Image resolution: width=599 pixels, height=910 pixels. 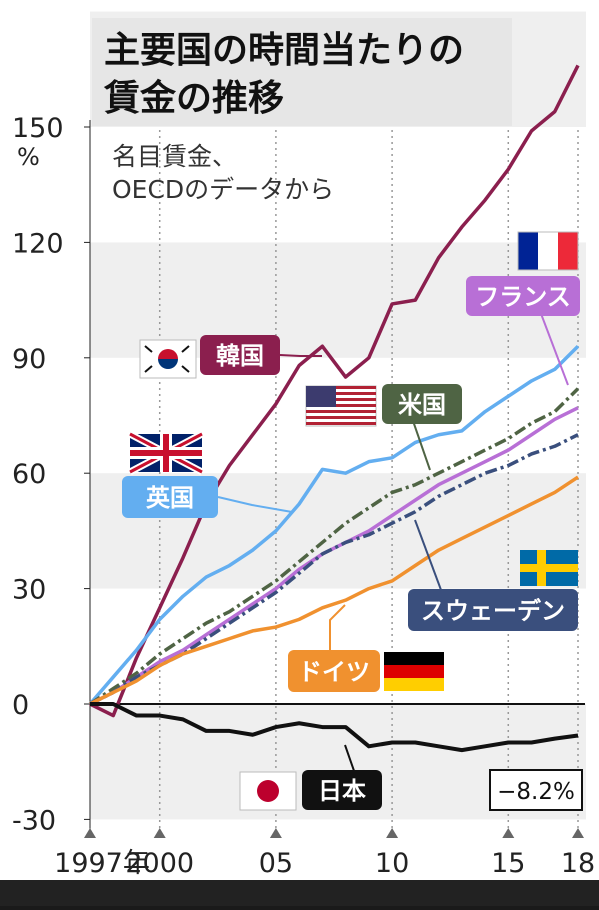 I want to click on germany-label-box, so click(x=334, y=671).